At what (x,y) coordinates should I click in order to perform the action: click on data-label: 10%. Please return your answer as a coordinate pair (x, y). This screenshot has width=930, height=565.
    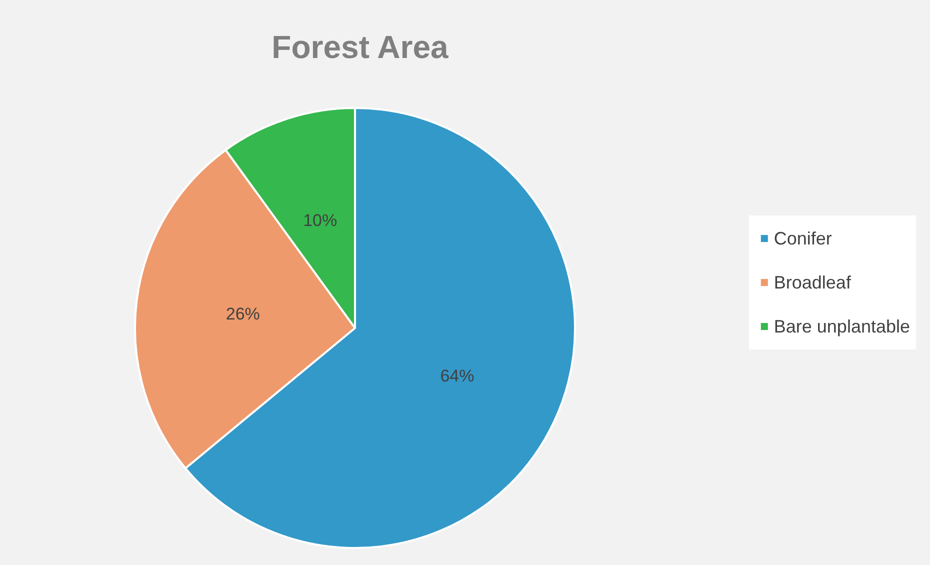
    Looking at the image, I should click on (320, 220).